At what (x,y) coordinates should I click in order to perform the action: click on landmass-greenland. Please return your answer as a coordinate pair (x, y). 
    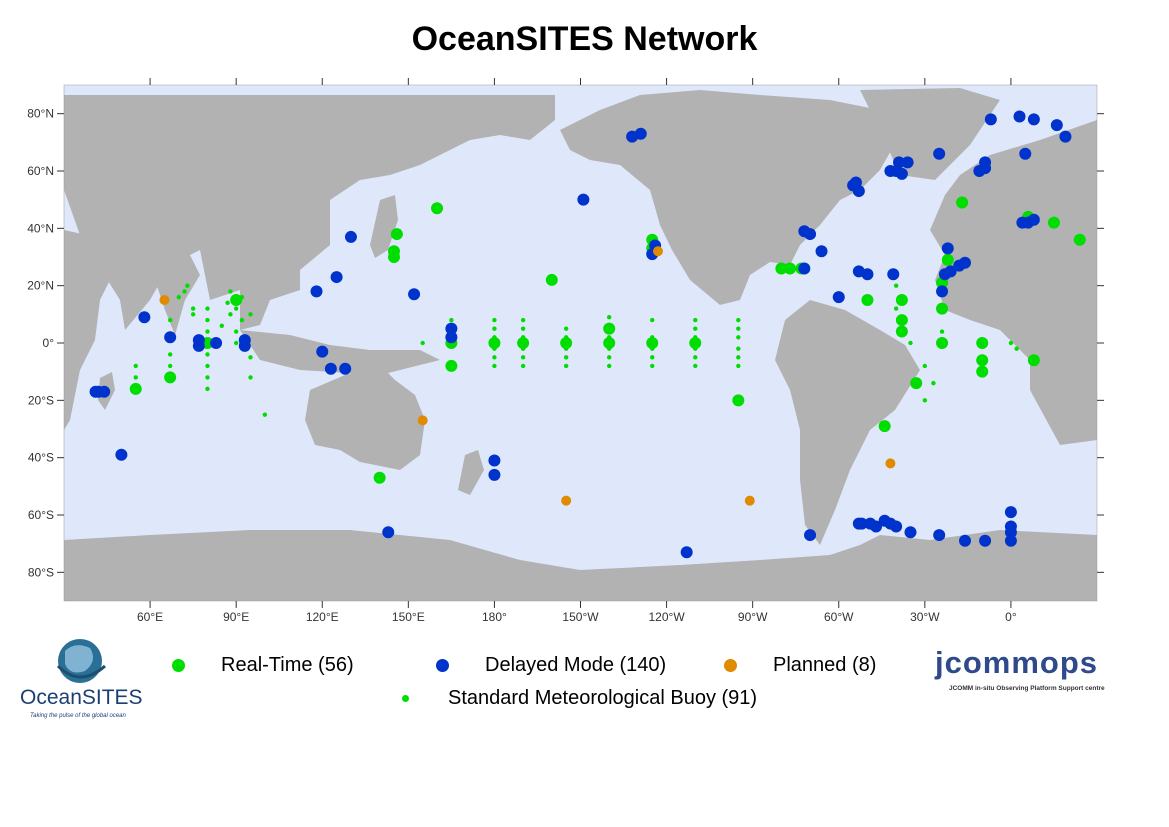
    Looking at the image, I should click on (930, 134).